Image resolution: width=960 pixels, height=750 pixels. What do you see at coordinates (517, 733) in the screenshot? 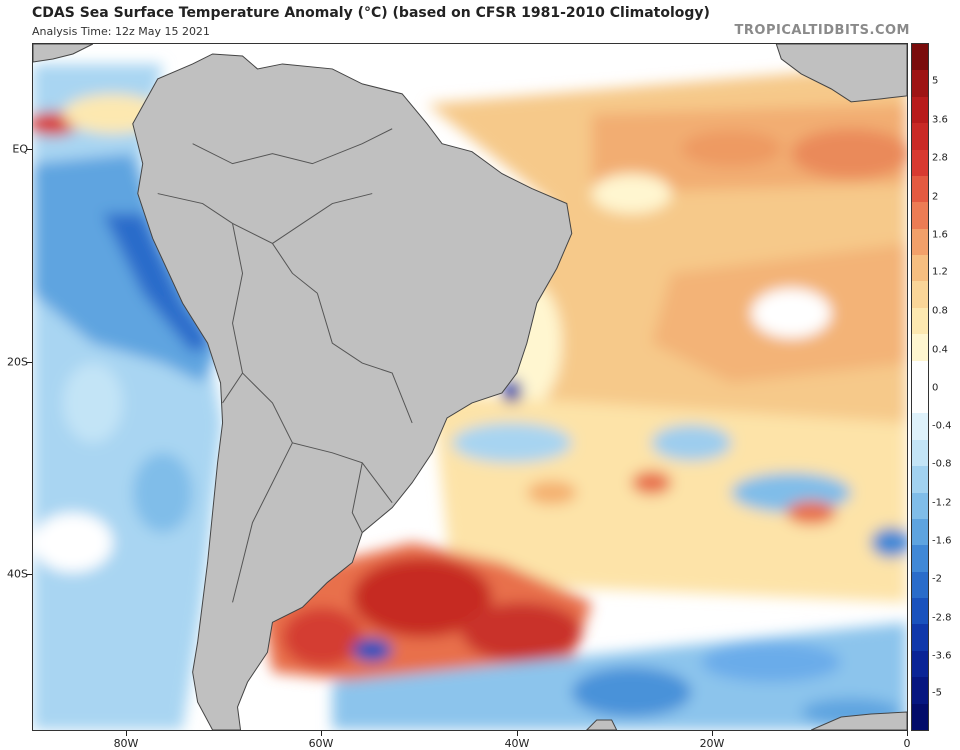
I see `lon-tick-40w` at bounding box center [517, 733].